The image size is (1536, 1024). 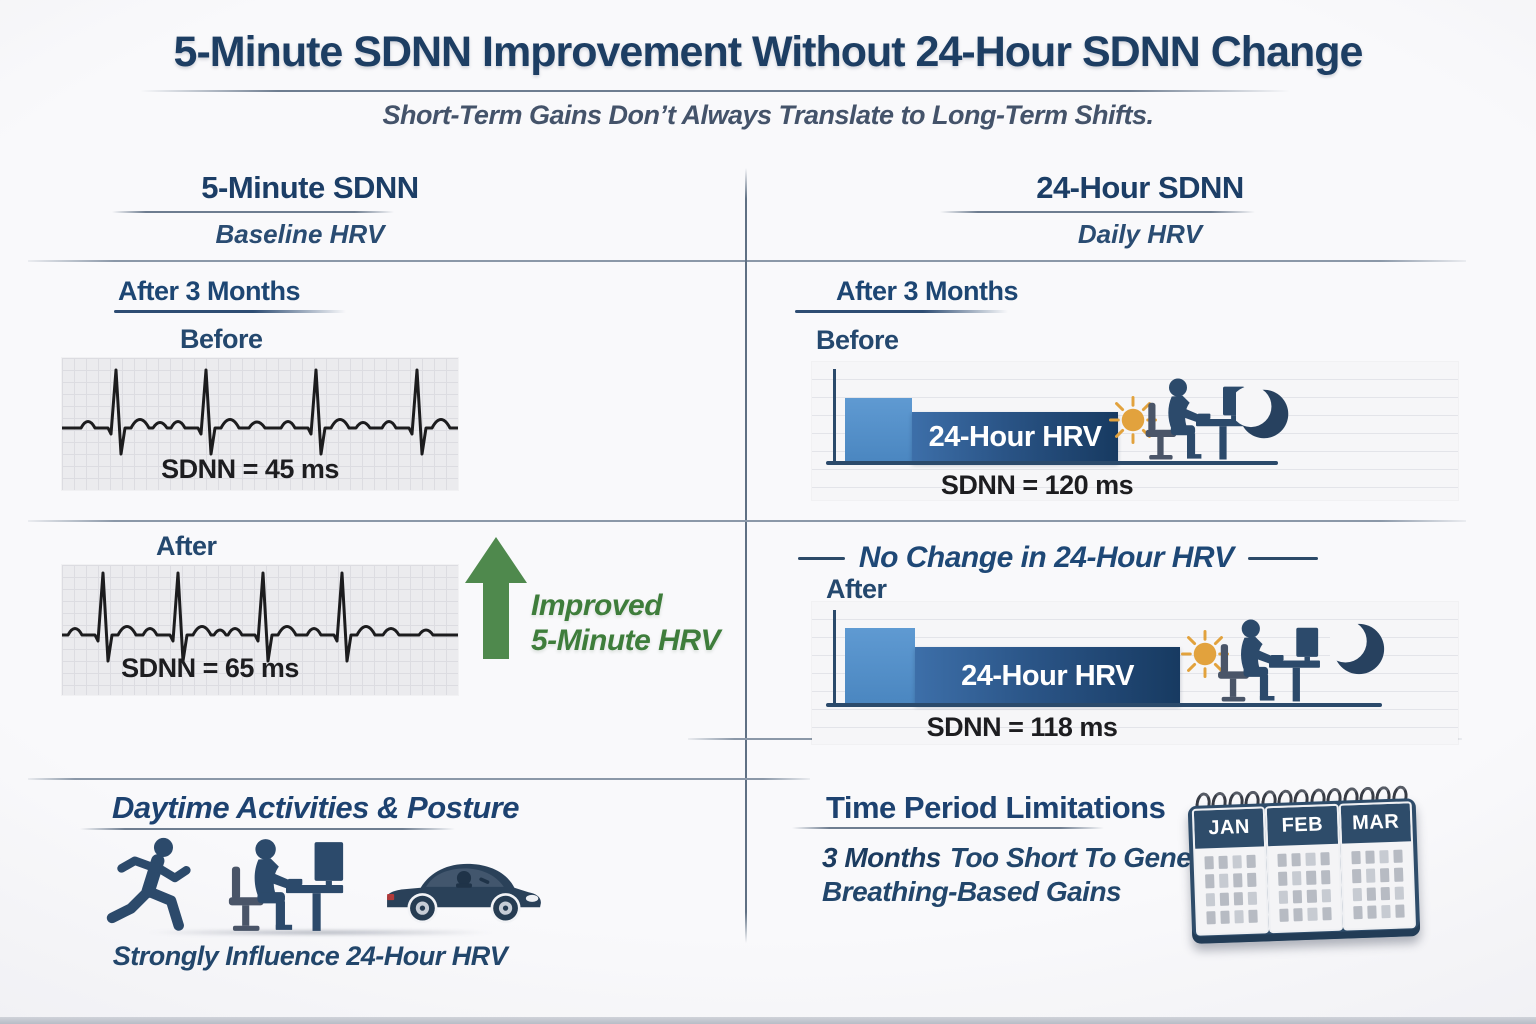 I want to click on no-change-label: No Change in 24-Hour HRV, so click(x=1046, y=557).